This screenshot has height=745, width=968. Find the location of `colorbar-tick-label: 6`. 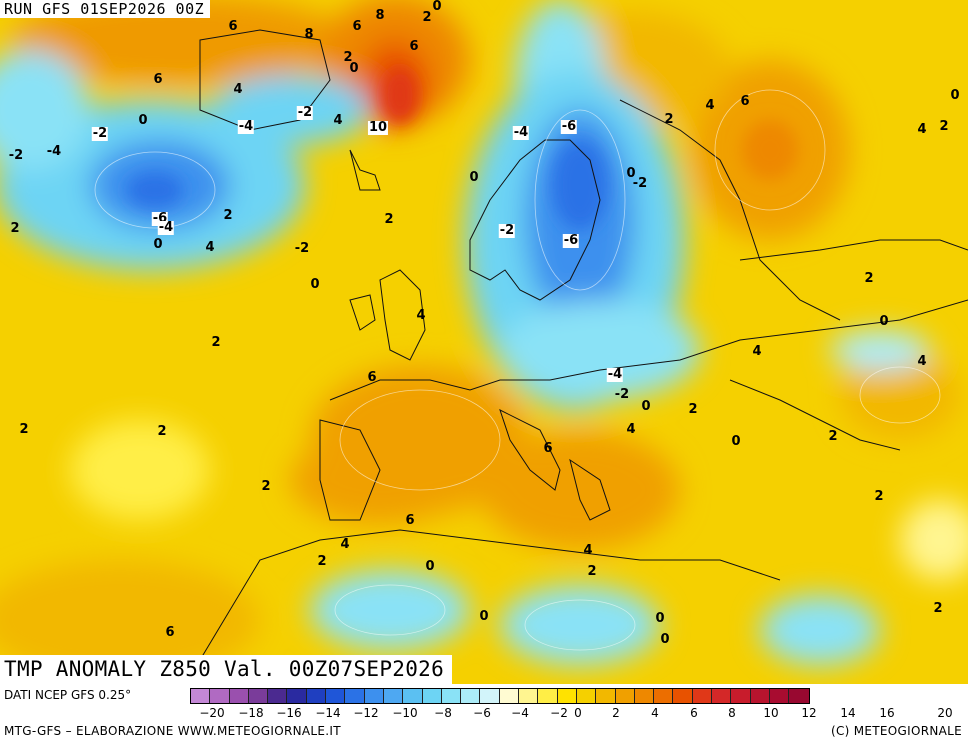

colorbar-tick-label: 6 is located at coordinates (694, 713).